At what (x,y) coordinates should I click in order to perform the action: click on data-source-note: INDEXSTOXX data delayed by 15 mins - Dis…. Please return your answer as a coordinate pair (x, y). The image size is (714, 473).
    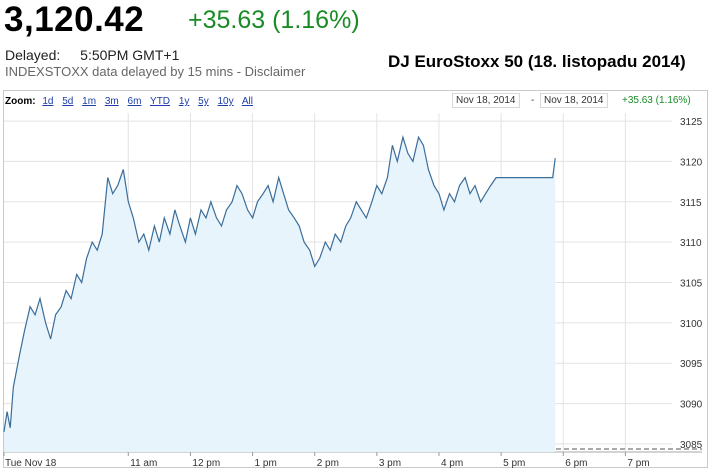
    Looking at the image, I should click on (155, 71).